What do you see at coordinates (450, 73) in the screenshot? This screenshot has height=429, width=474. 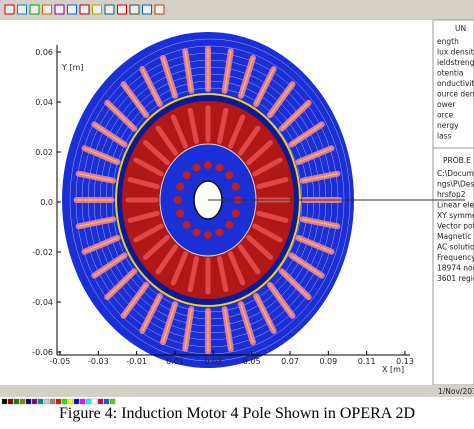 I see `units-item: otentia` at bounding box center [450, 73].